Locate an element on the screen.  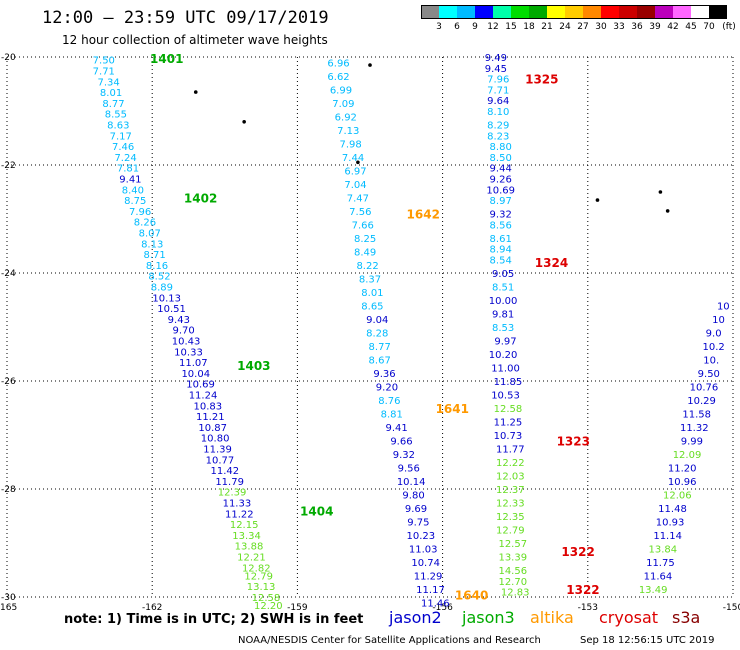
swh-value: 12.21 is located at coordinates (251, 558).